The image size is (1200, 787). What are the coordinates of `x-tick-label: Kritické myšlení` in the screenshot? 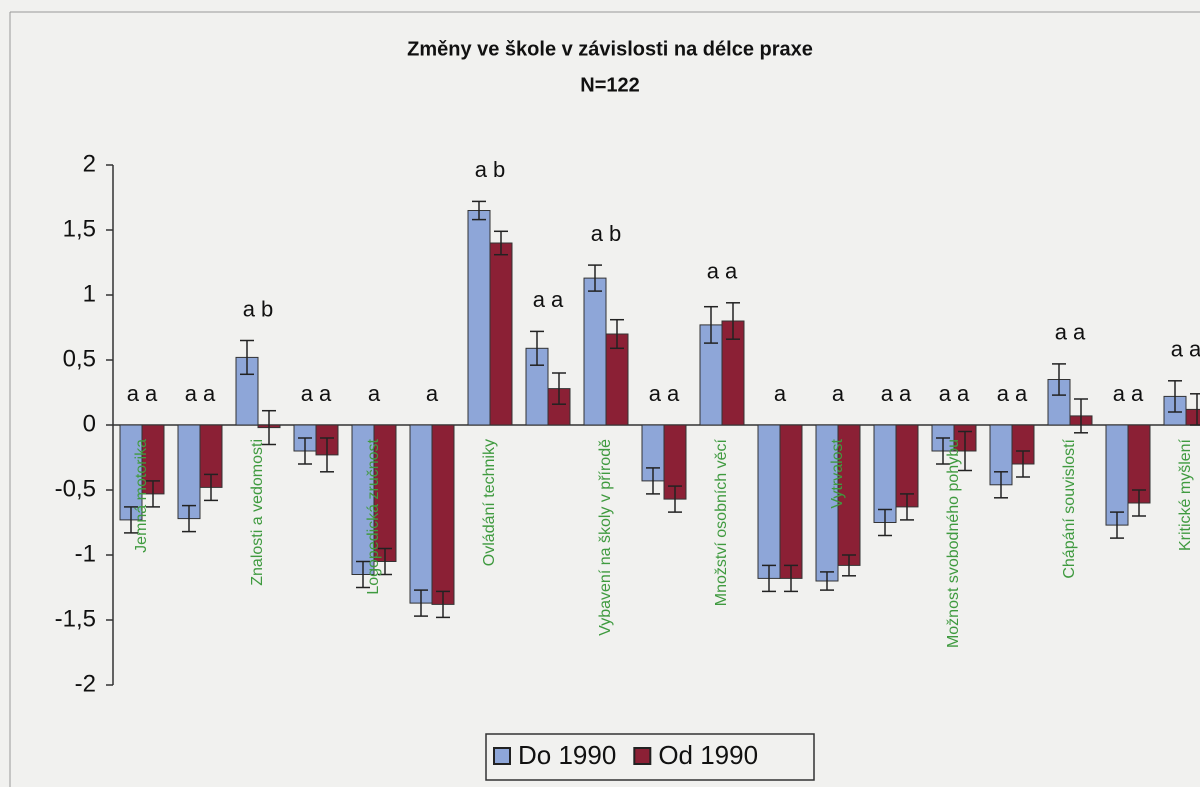 It's located at (1185, 494).